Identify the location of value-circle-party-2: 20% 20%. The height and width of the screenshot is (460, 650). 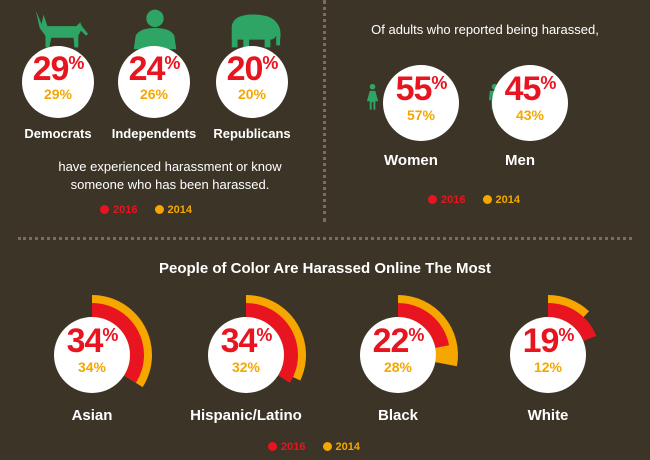
(252, 82).